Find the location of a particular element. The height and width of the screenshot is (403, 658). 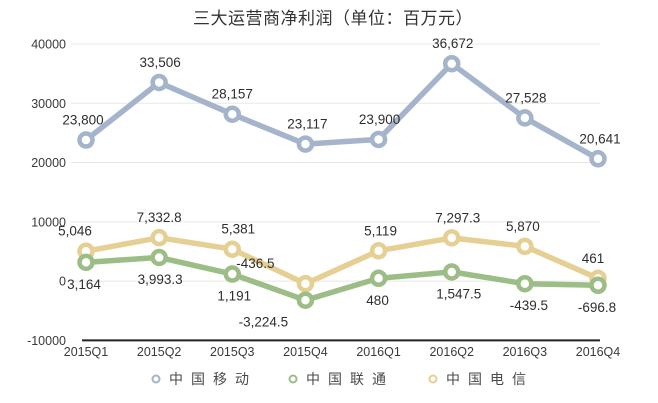

marker-china-telecom-2016Q3 is located at coordinates (525, 246).